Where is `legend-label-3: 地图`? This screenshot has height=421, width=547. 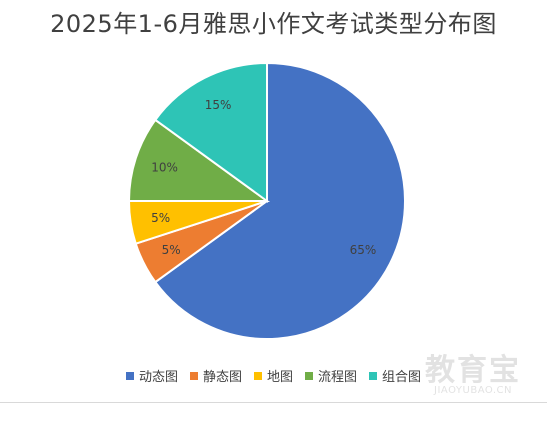 legend-label-3: 地图 is located at coordinates (279, 377).